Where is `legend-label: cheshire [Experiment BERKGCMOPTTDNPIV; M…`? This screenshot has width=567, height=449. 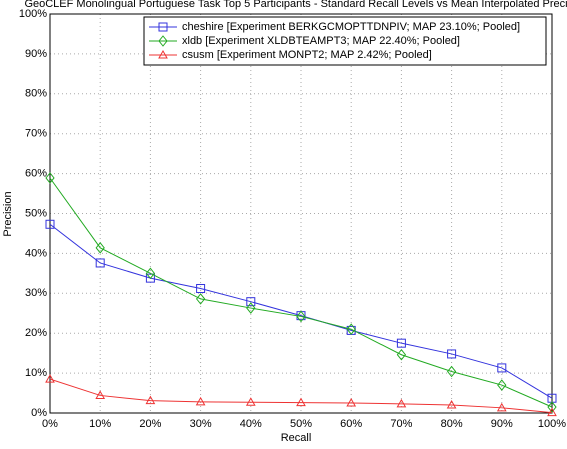 legend-label: cheshire [Experiment BERKGCMOPTTDNPIV; M… is located at coordinates (351, 27).